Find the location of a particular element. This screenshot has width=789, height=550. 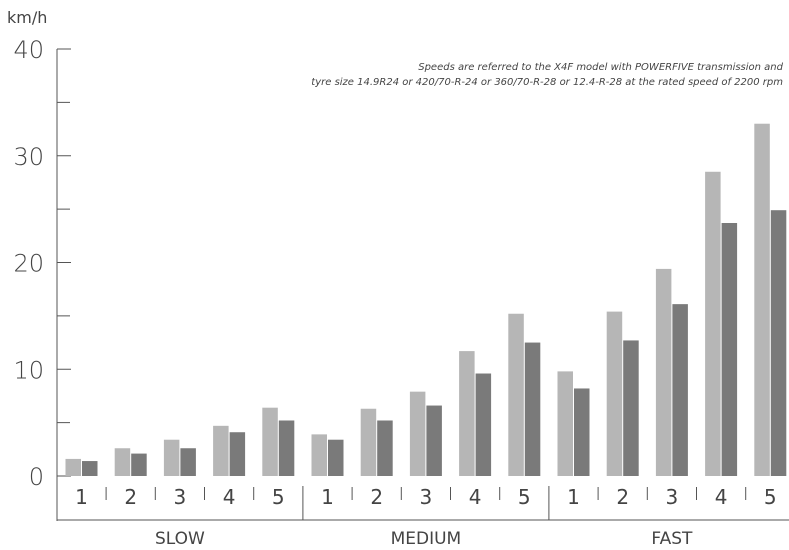

group-label: MEDIUM is located at coordinates (426, 539).